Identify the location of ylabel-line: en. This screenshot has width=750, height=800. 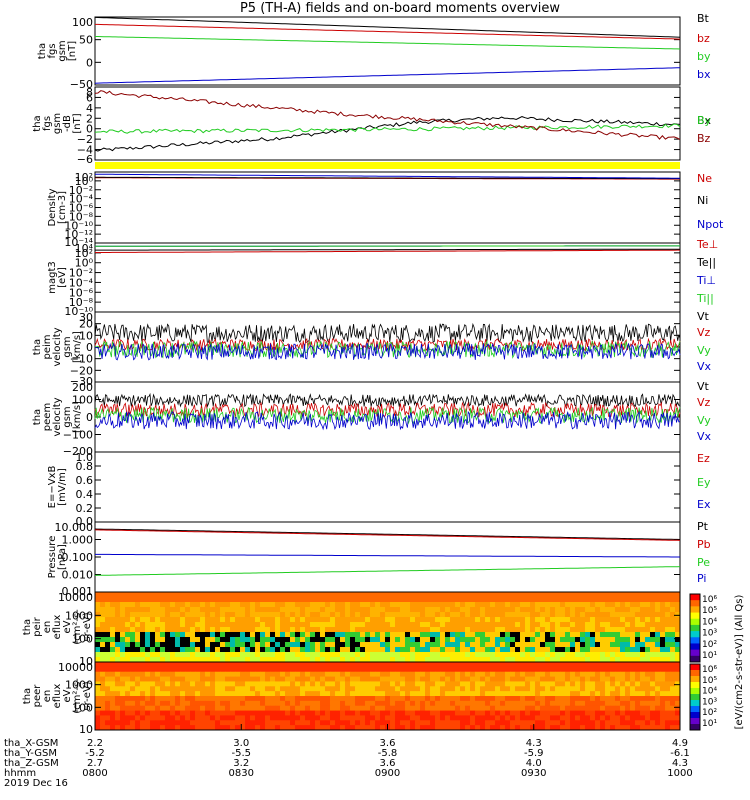
(47, 627).